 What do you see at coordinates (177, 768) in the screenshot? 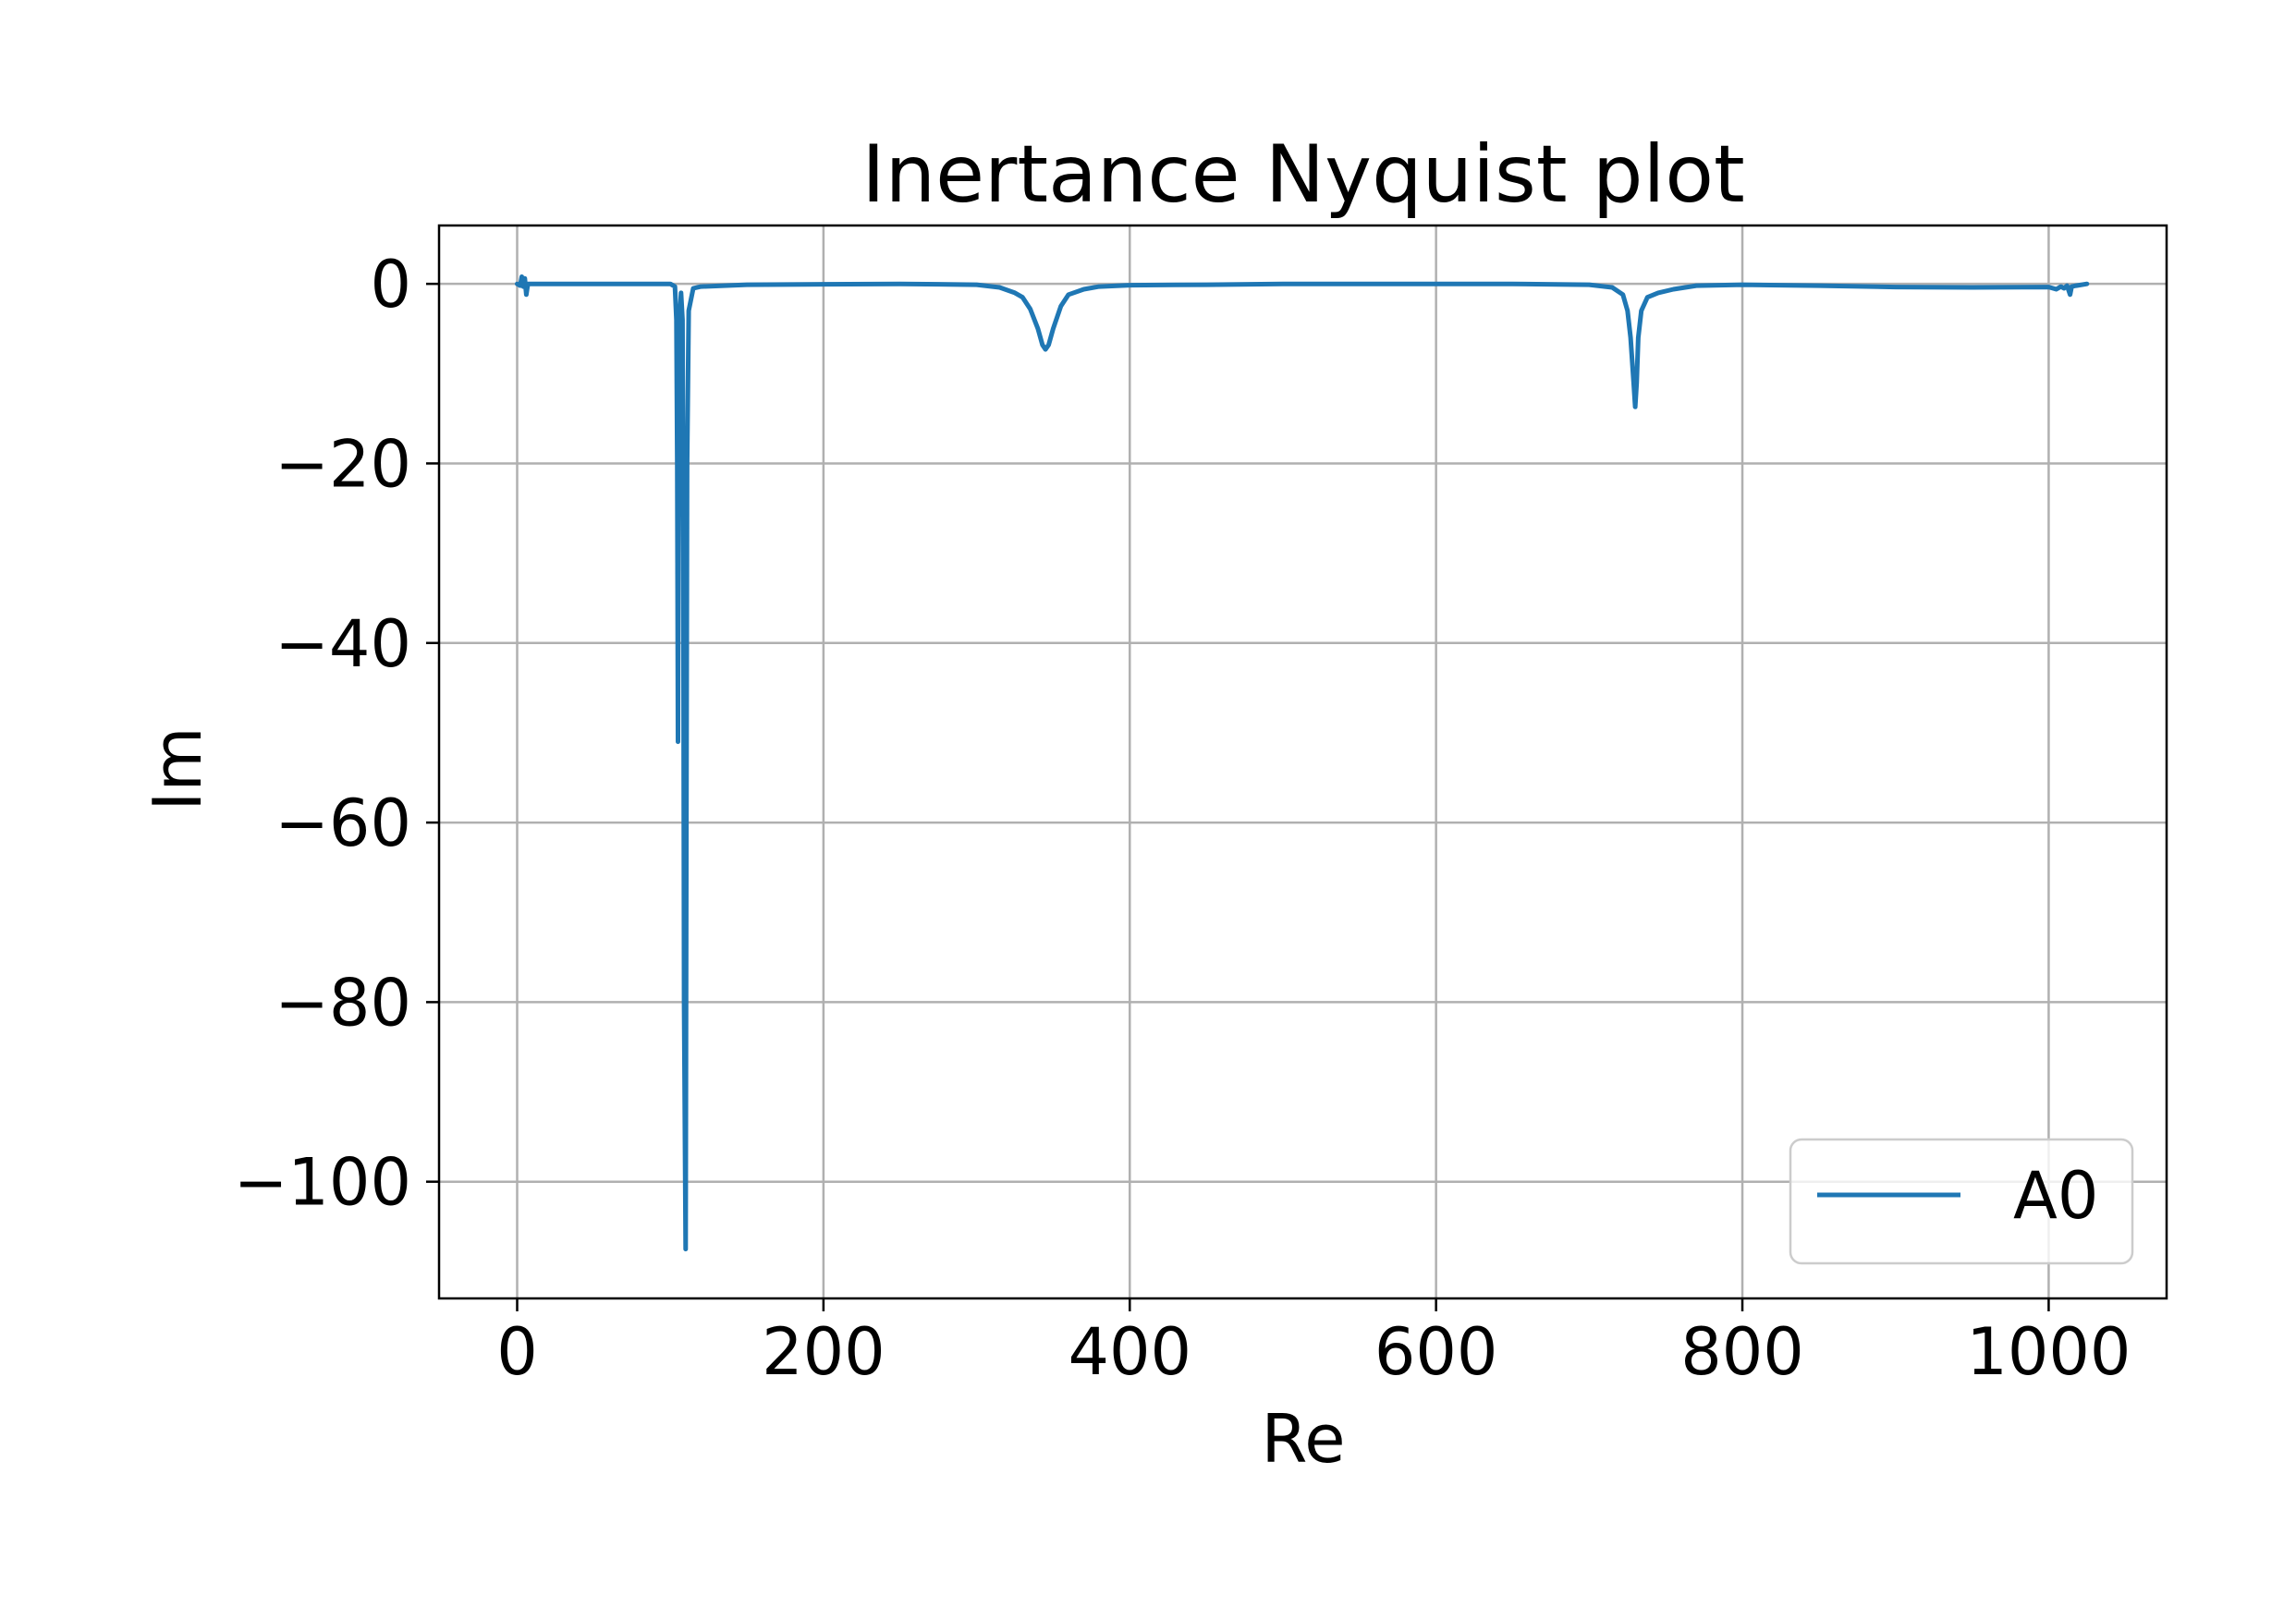
I see `y-axis-label: Im` at bounding box center [177, 768].